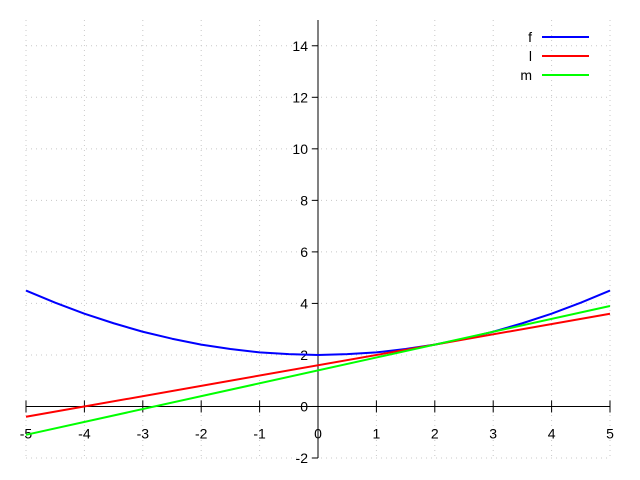 Image resolution: width=640 pixels, height=480 pixels. What do you see at coordinates (84, 433) in the screenshot?
I see `x-tick-label: -4` at bounding box center [84, 433].